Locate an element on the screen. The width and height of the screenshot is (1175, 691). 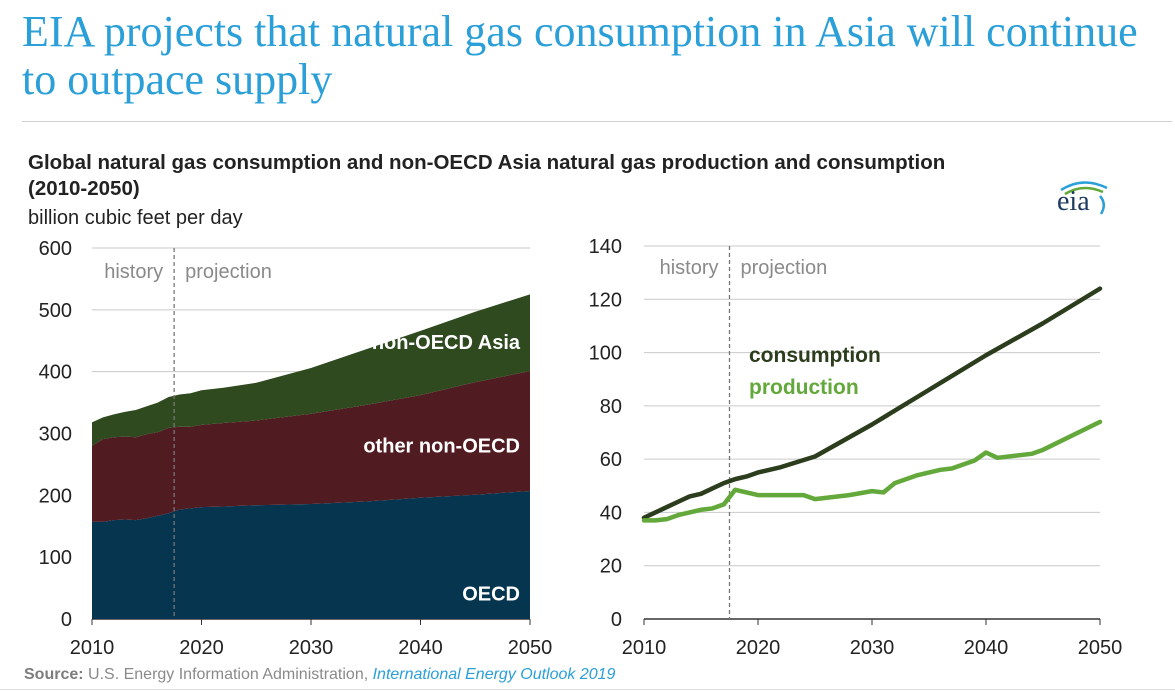
left-y-tick-label: 200 is located at coordinates (55, 496).